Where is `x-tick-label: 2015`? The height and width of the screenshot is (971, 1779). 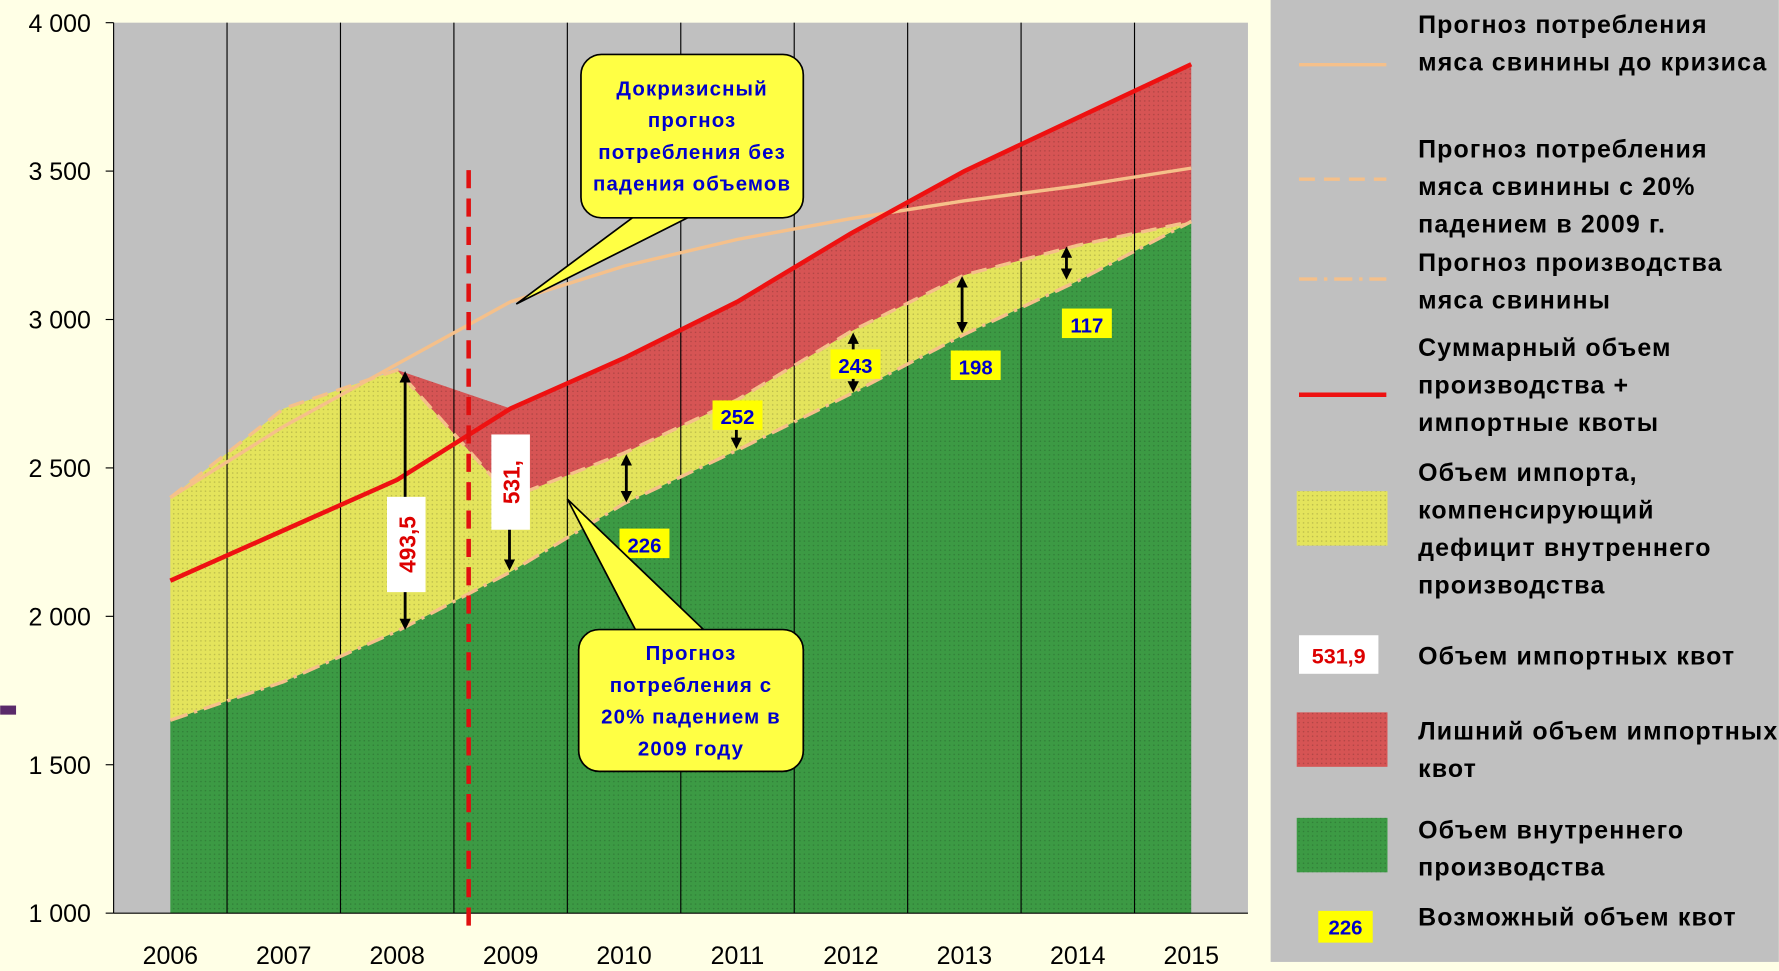
x-tick-label: 2015 is located at coordinates (1190, 956).